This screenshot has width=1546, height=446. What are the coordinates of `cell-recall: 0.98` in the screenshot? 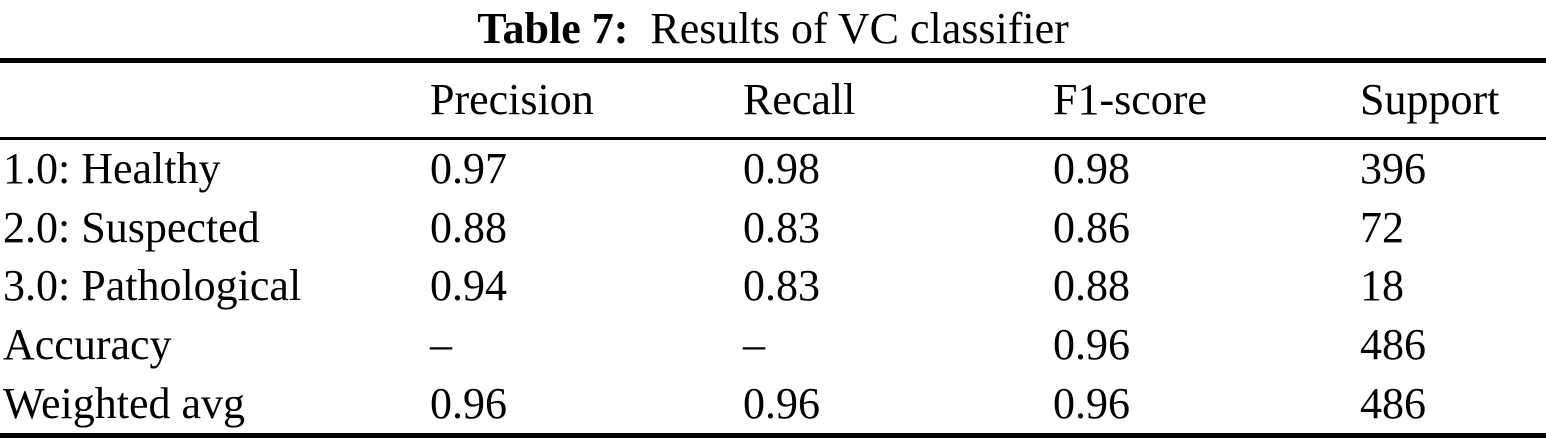 It's located at (781, 169).